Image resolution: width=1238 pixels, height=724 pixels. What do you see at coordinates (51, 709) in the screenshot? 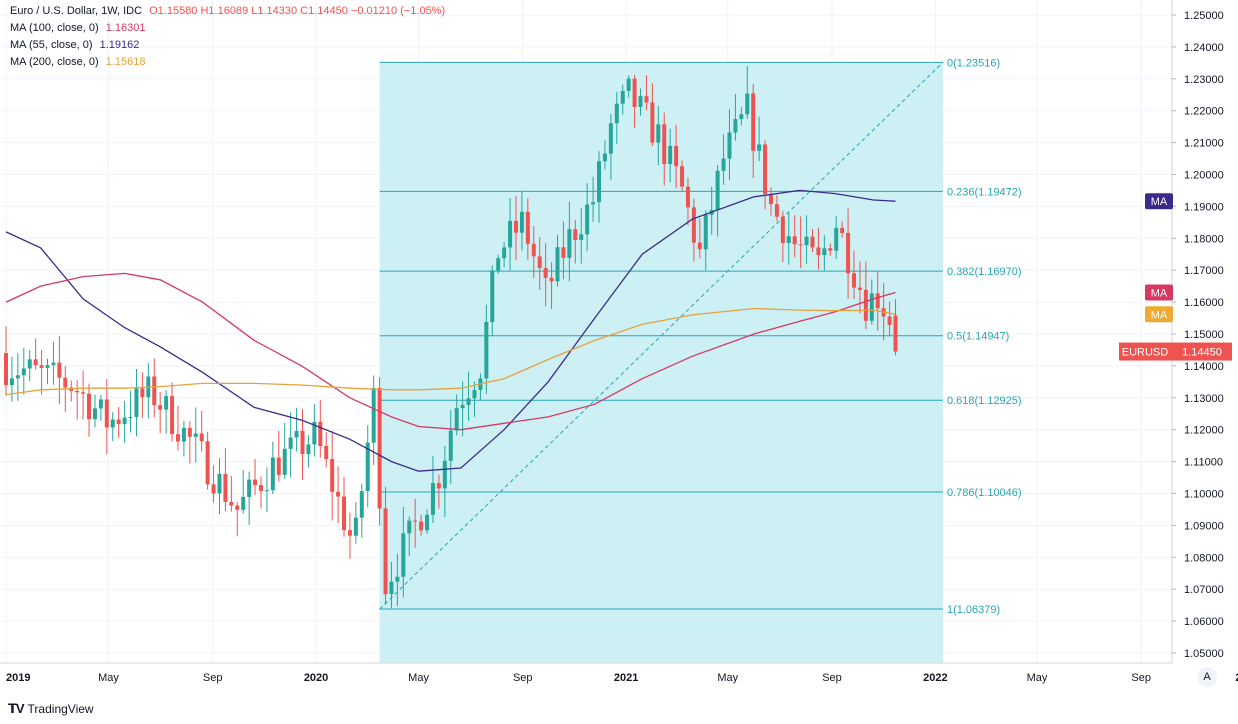
I see `tradingview-footer: 𝗧V TradingView` at bounding box center [51, 709].